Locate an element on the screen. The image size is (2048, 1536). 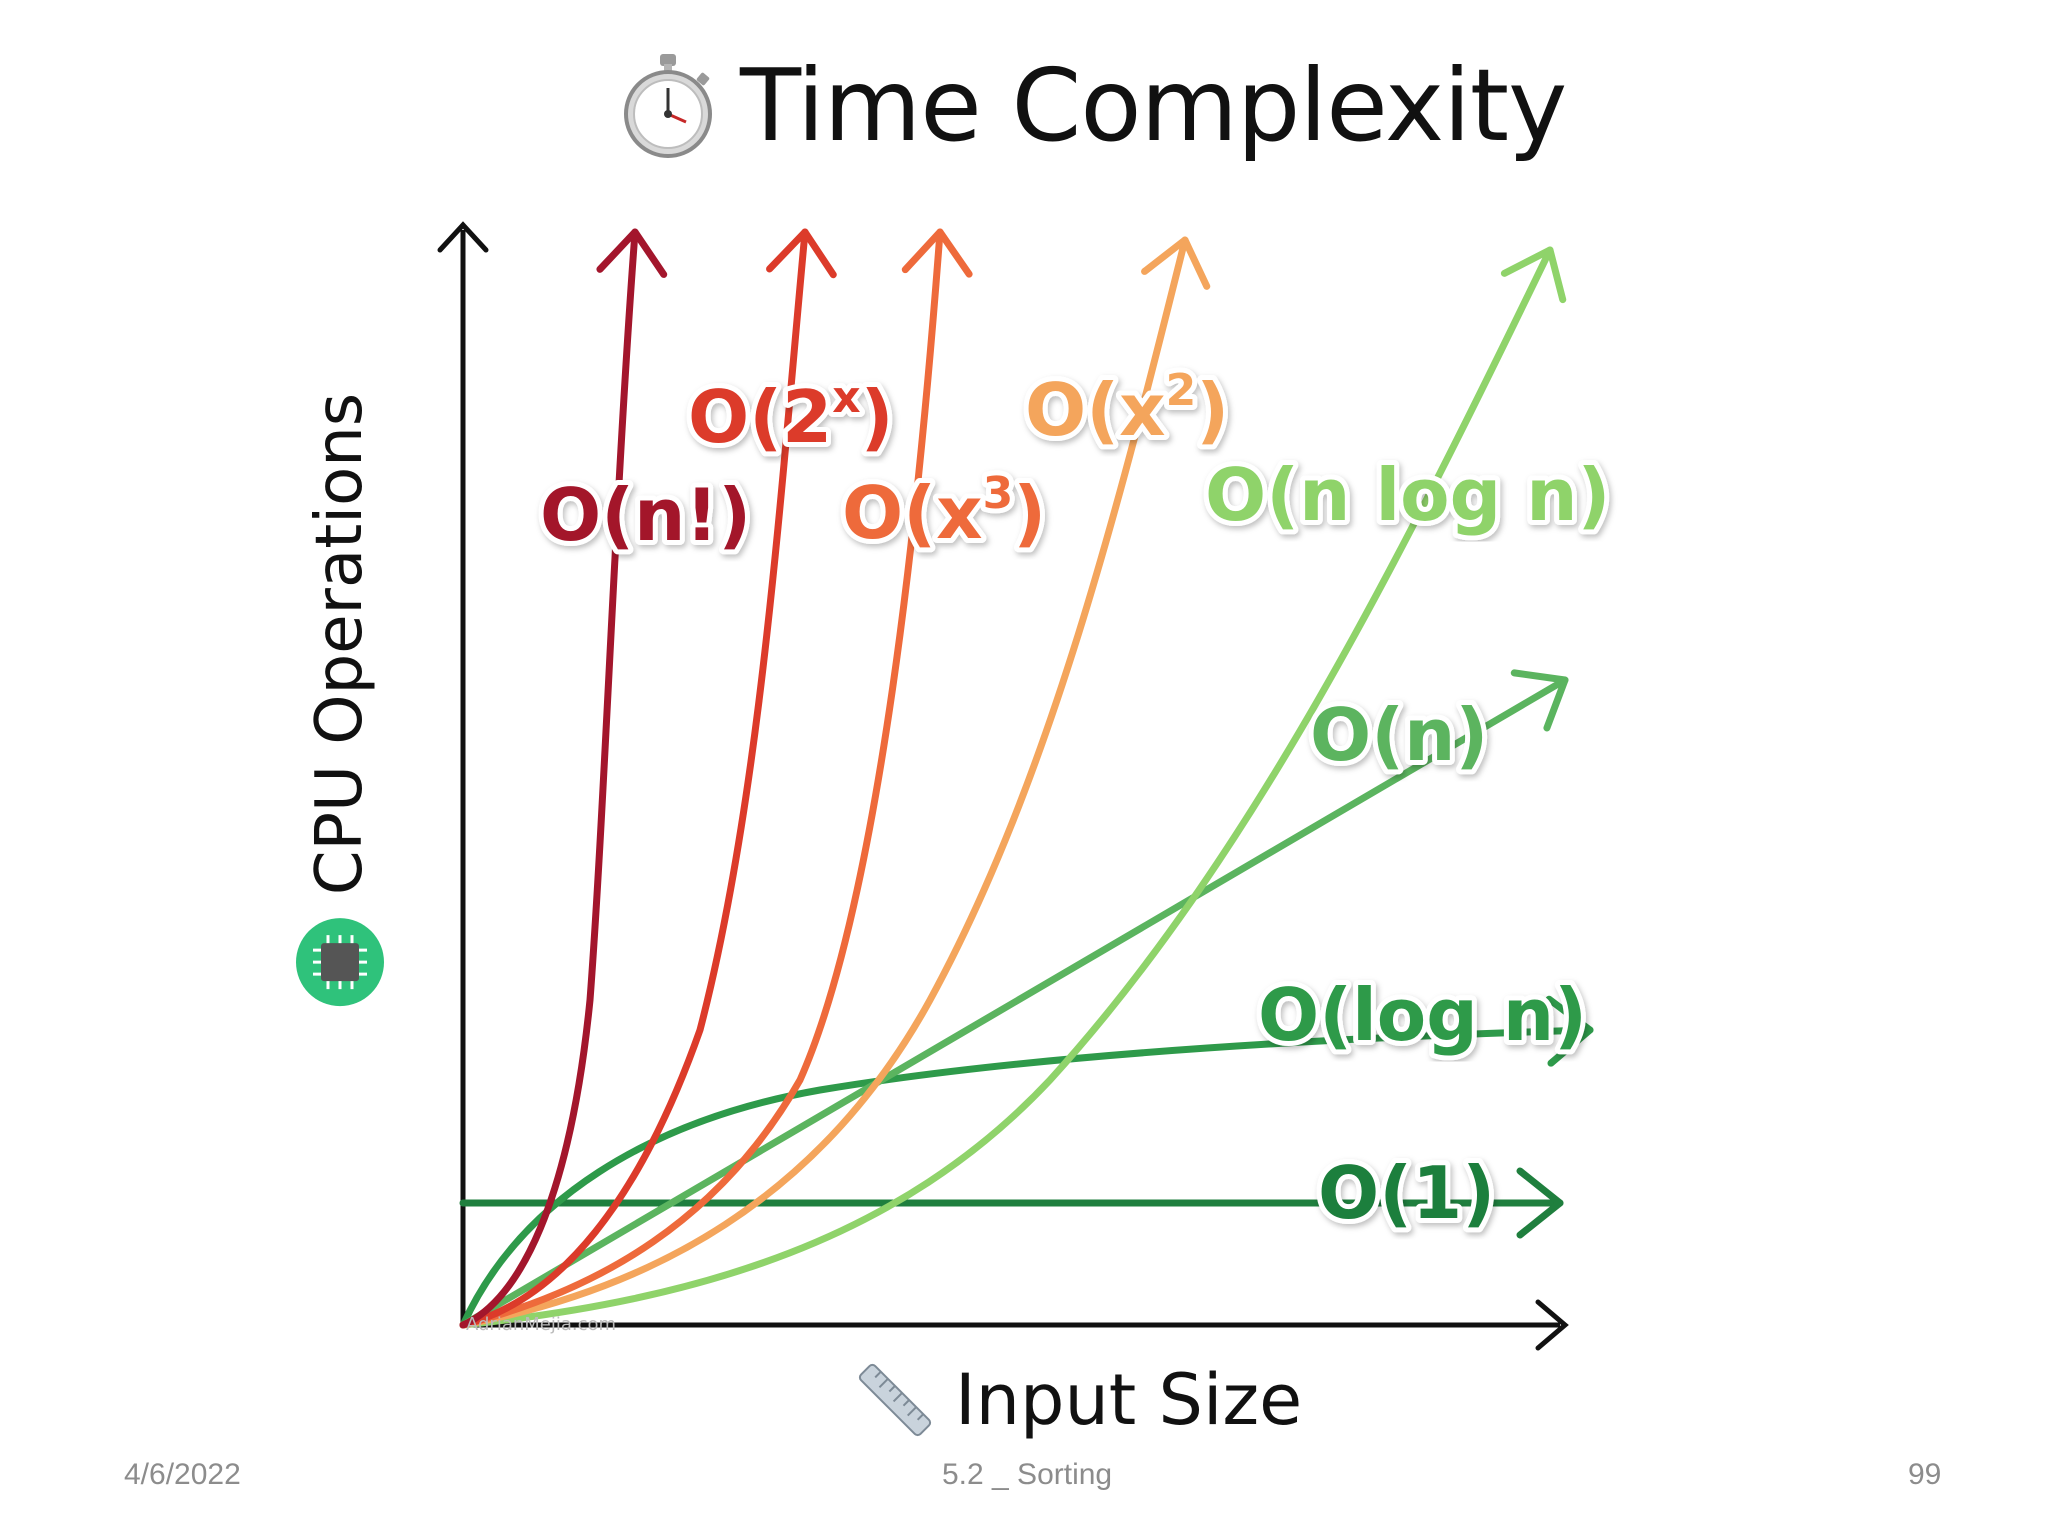
series-label-constant: O(1) is located at coordinates (1406, 1193).